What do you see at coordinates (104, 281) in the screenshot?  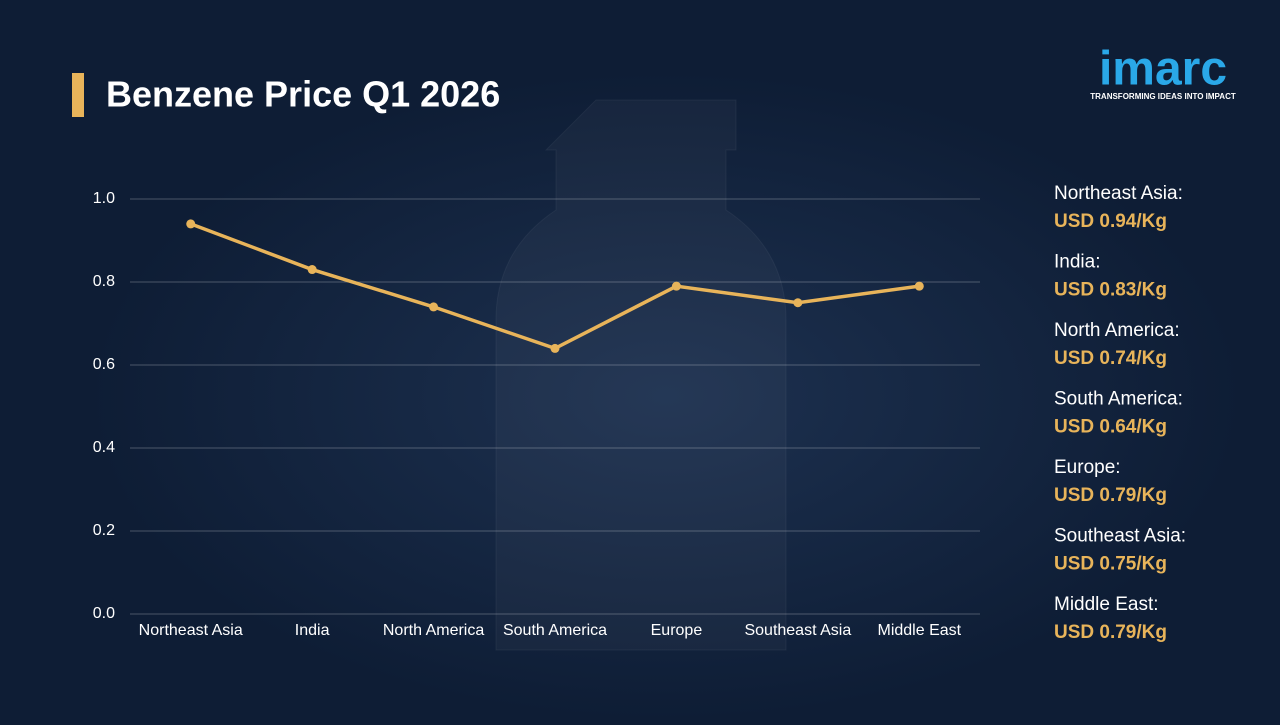 I see `y-tick-label: 0.8` at bounding box center [104, 281].